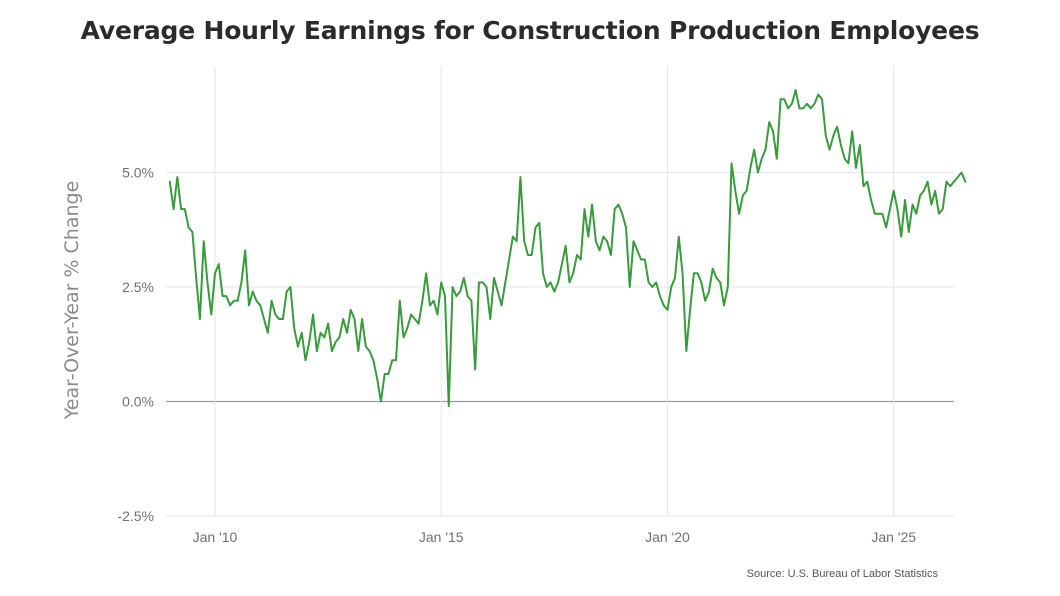 The image size is (1060, 596). Describe the element at coordinates (215, 537) in the screenshot. I see `x-tick-label: Jan '10` at that location.